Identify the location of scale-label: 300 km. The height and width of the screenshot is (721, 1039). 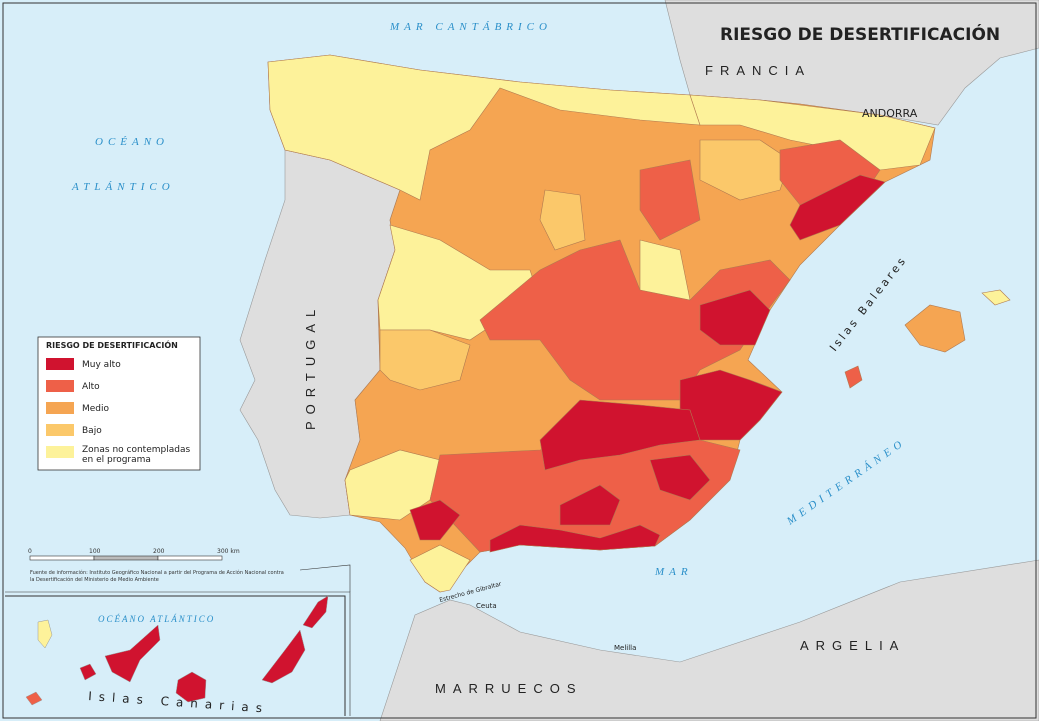
(228, 551).